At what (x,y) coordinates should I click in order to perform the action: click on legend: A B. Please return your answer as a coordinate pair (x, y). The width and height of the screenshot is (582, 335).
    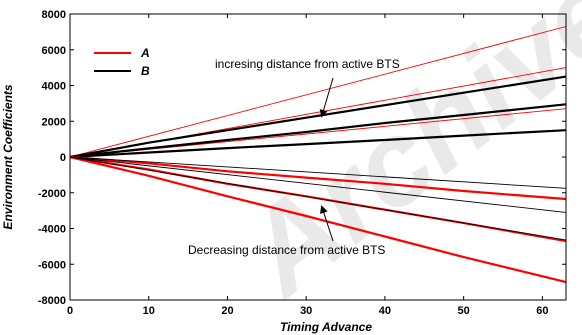
    Looking at the image, I should click on (122, 62).